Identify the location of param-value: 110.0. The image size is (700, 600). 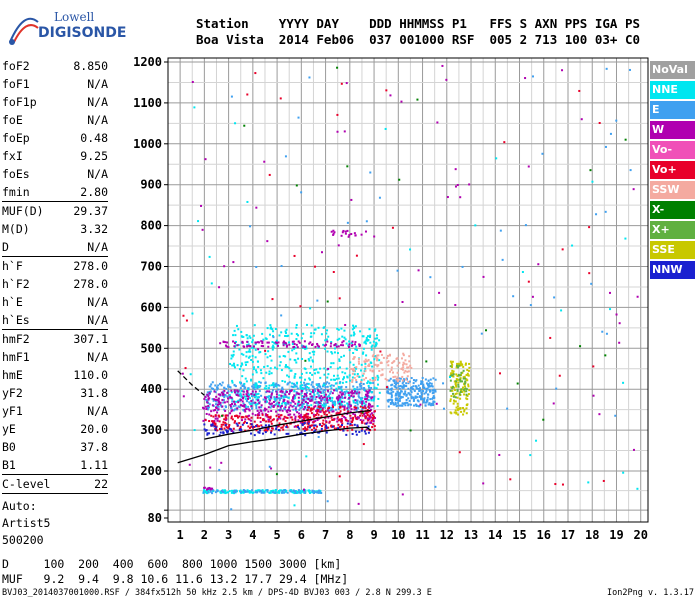
(90, 375).